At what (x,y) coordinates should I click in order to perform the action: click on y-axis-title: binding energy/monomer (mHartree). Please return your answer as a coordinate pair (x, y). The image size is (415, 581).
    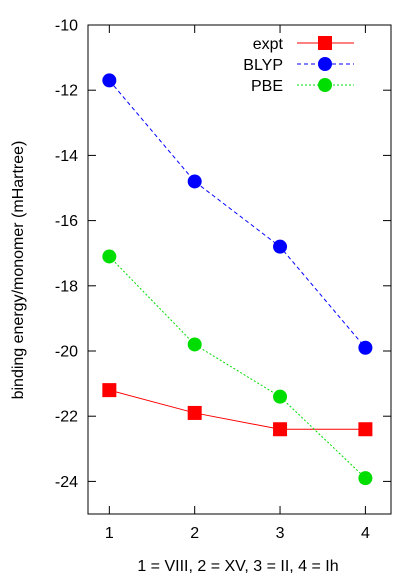
    Looking at the image, I should click on (18, 270).